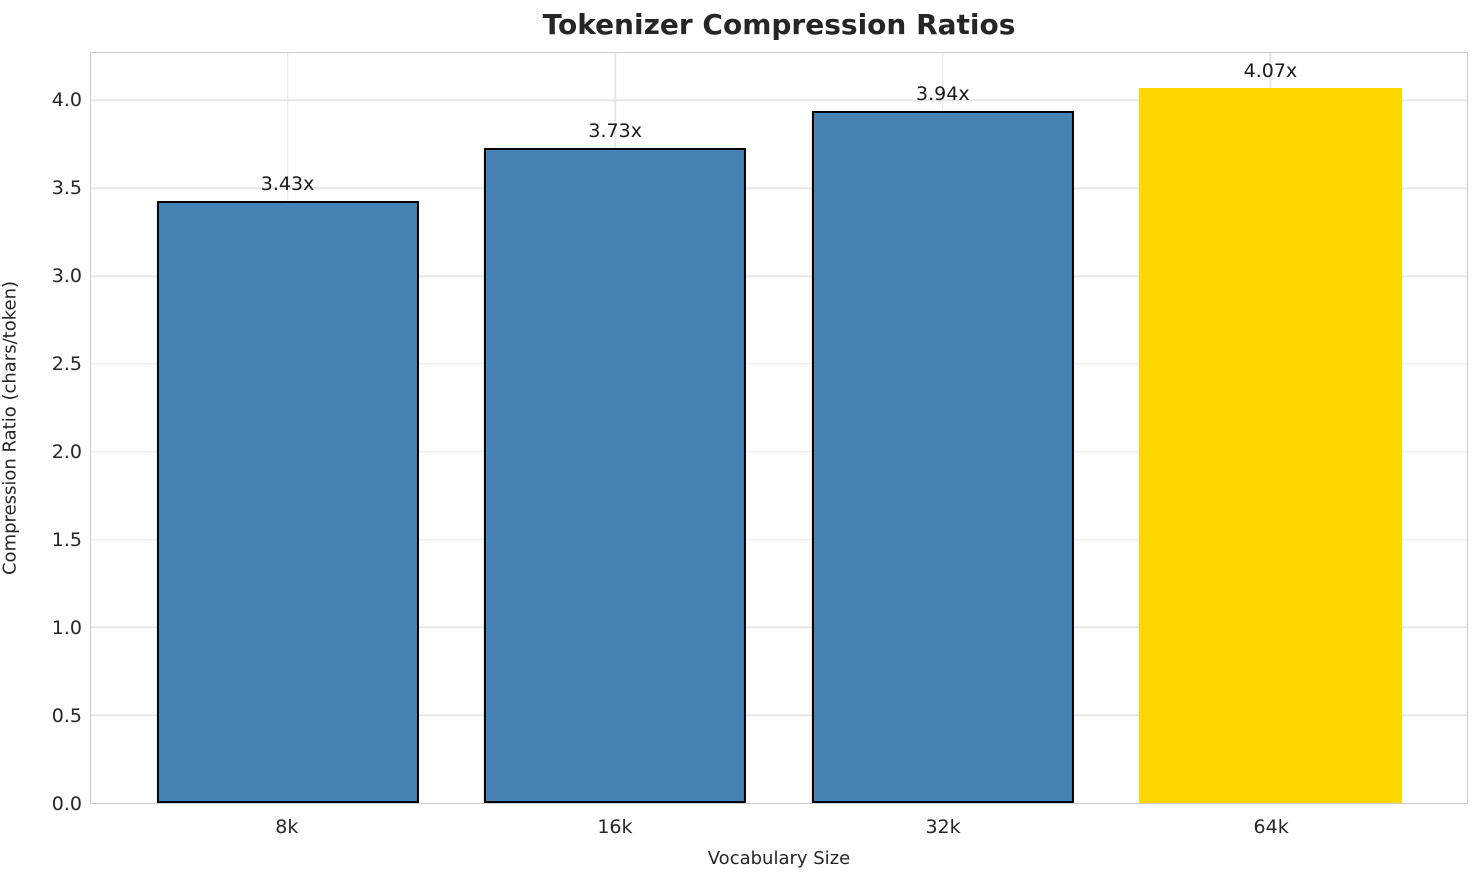 The width and height of the screenshot is (1484, 885). I want to click on bar-64k, so click(1270, 445).